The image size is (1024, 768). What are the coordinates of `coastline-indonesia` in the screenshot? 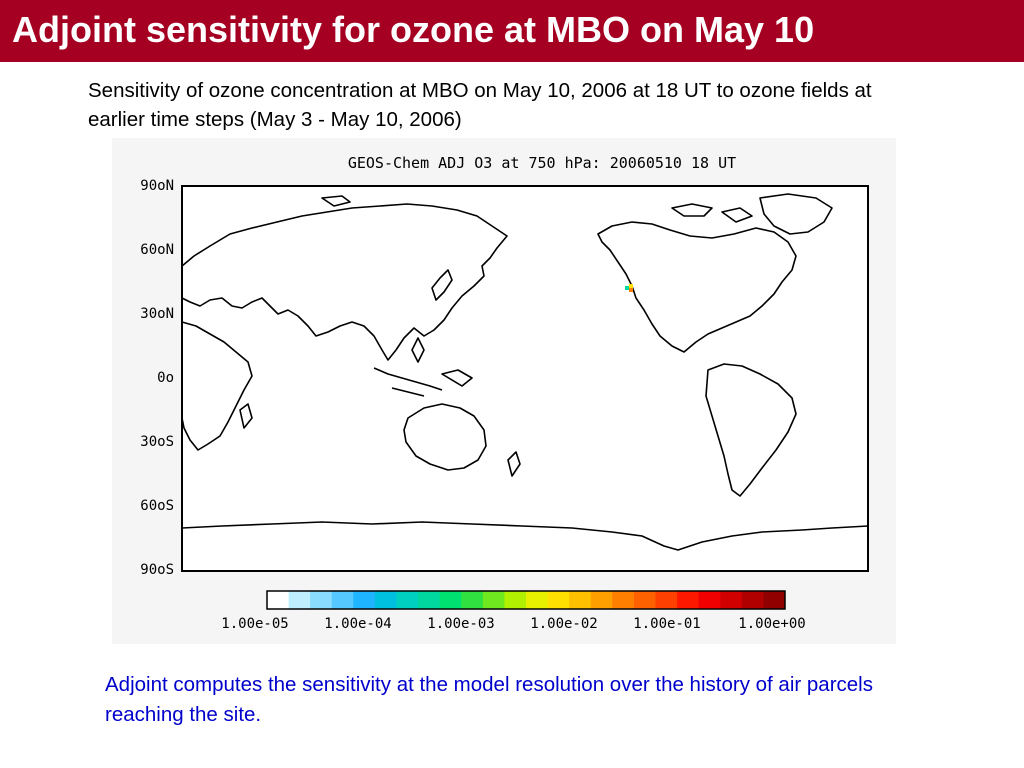 It's located at (423, 367).